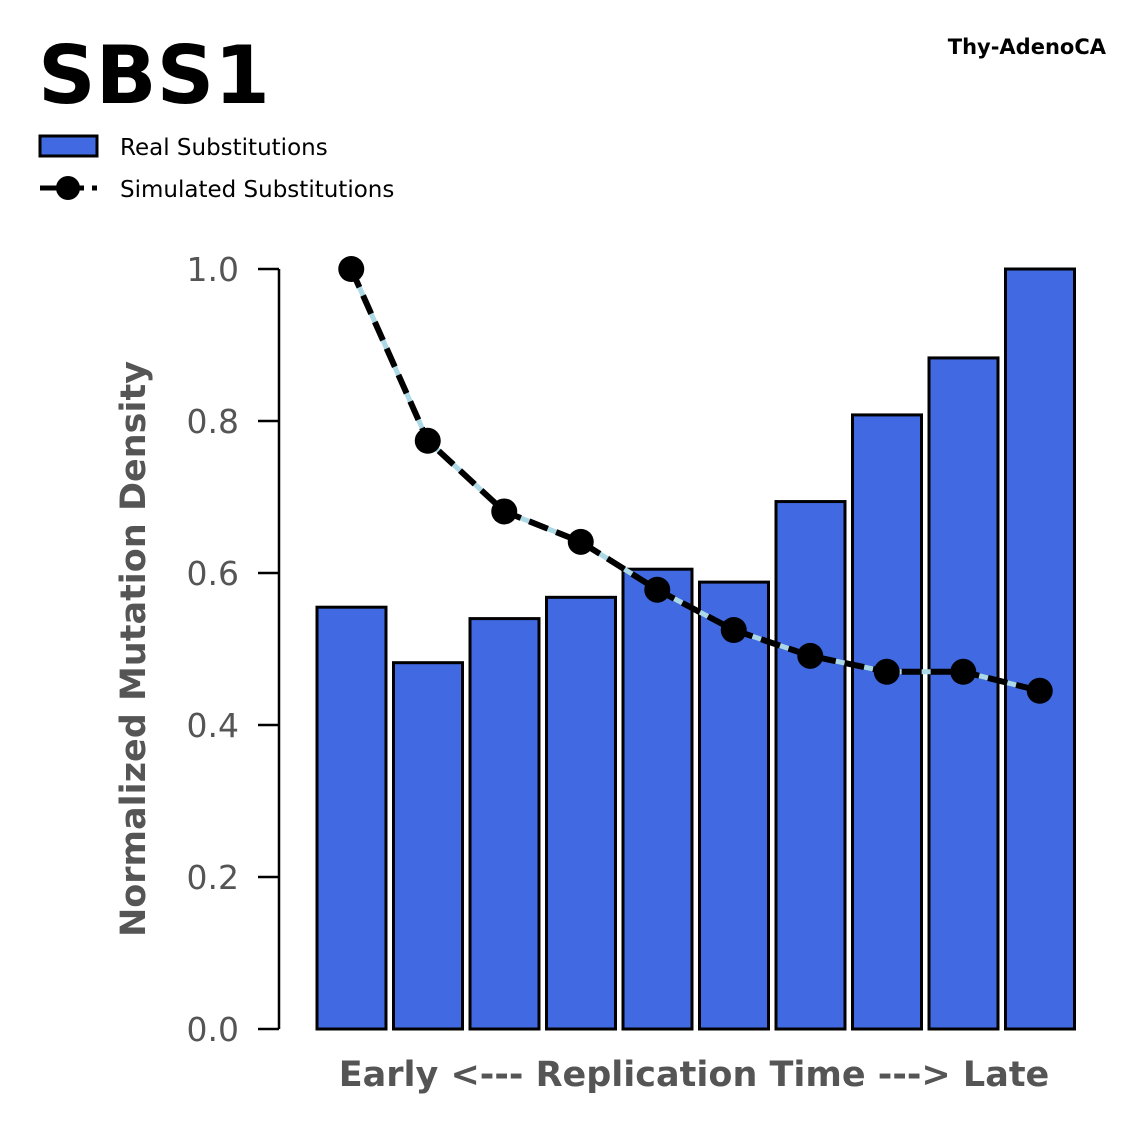 The width and height of the screenshot is (1147, 1125). Describe the element at coordinates (134, 649) in the screenshot. I see `y-axis-label: Normalized Mutation Density` at that location.